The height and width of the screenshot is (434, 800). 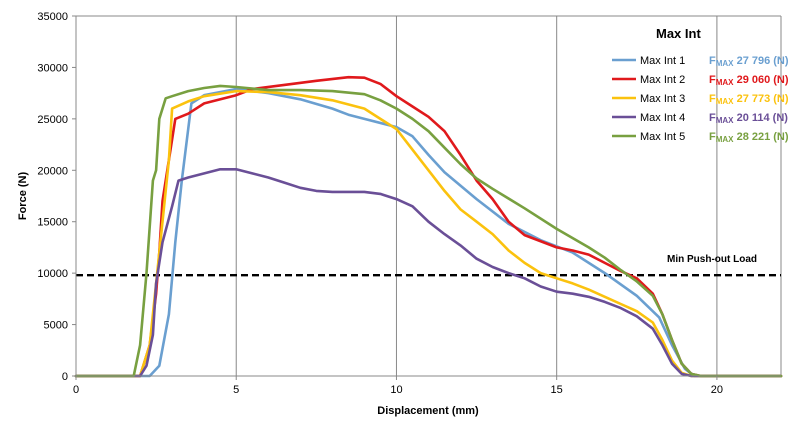 What do you see at coordinates (56, 326) in the screenshot?
I see `y-tick-label-5000: 5000` at bounding box center [56, 326].